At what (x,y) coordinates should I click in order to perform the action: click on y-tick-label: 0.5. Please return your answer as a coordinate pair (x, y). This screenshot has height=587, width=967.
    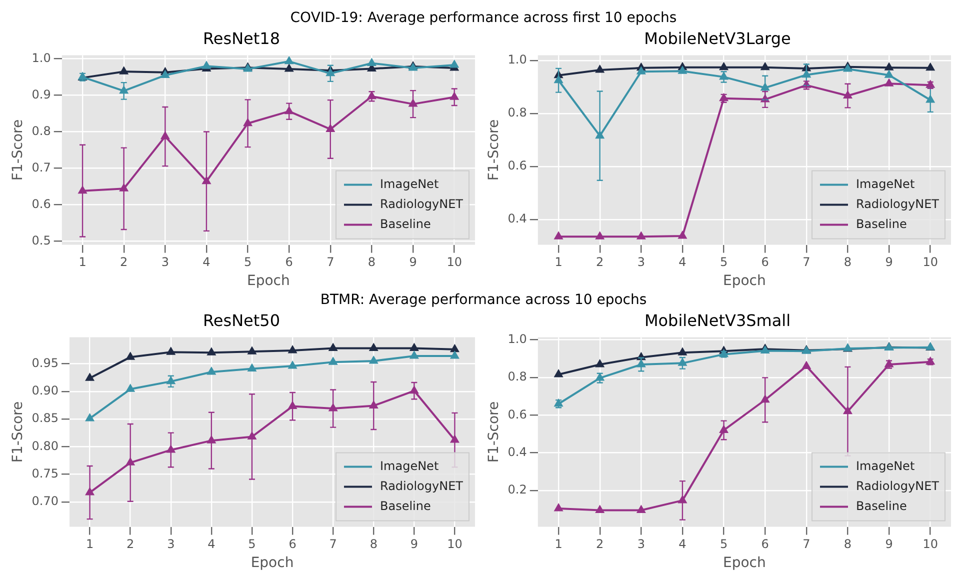
    Looking at the image, I should click on (41, 240).